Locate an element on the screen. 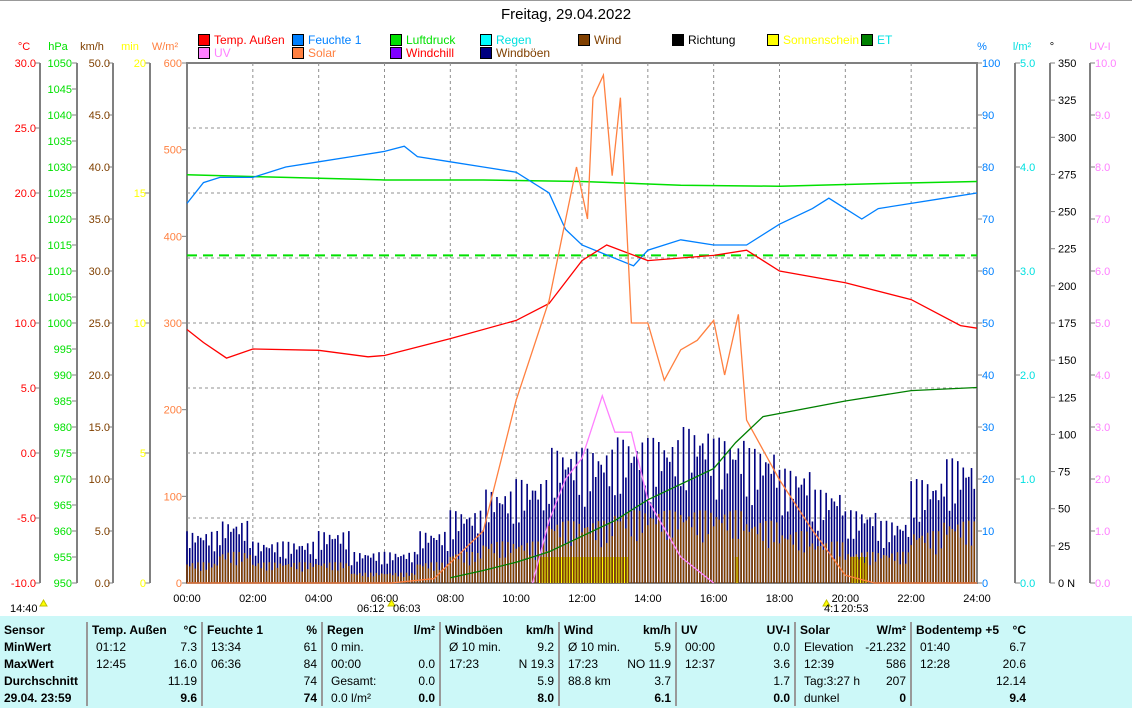  stats-label: Wind is located at coordinates (579, 630).